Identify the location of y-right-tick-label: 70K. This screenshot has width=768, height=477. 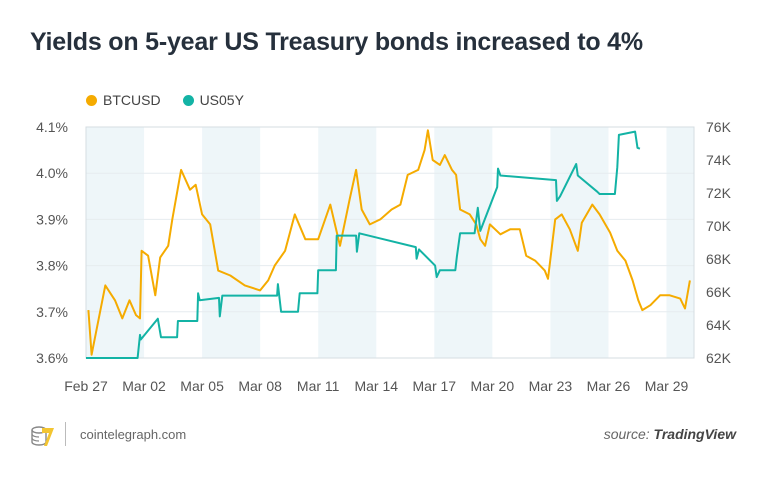
(719, 226).